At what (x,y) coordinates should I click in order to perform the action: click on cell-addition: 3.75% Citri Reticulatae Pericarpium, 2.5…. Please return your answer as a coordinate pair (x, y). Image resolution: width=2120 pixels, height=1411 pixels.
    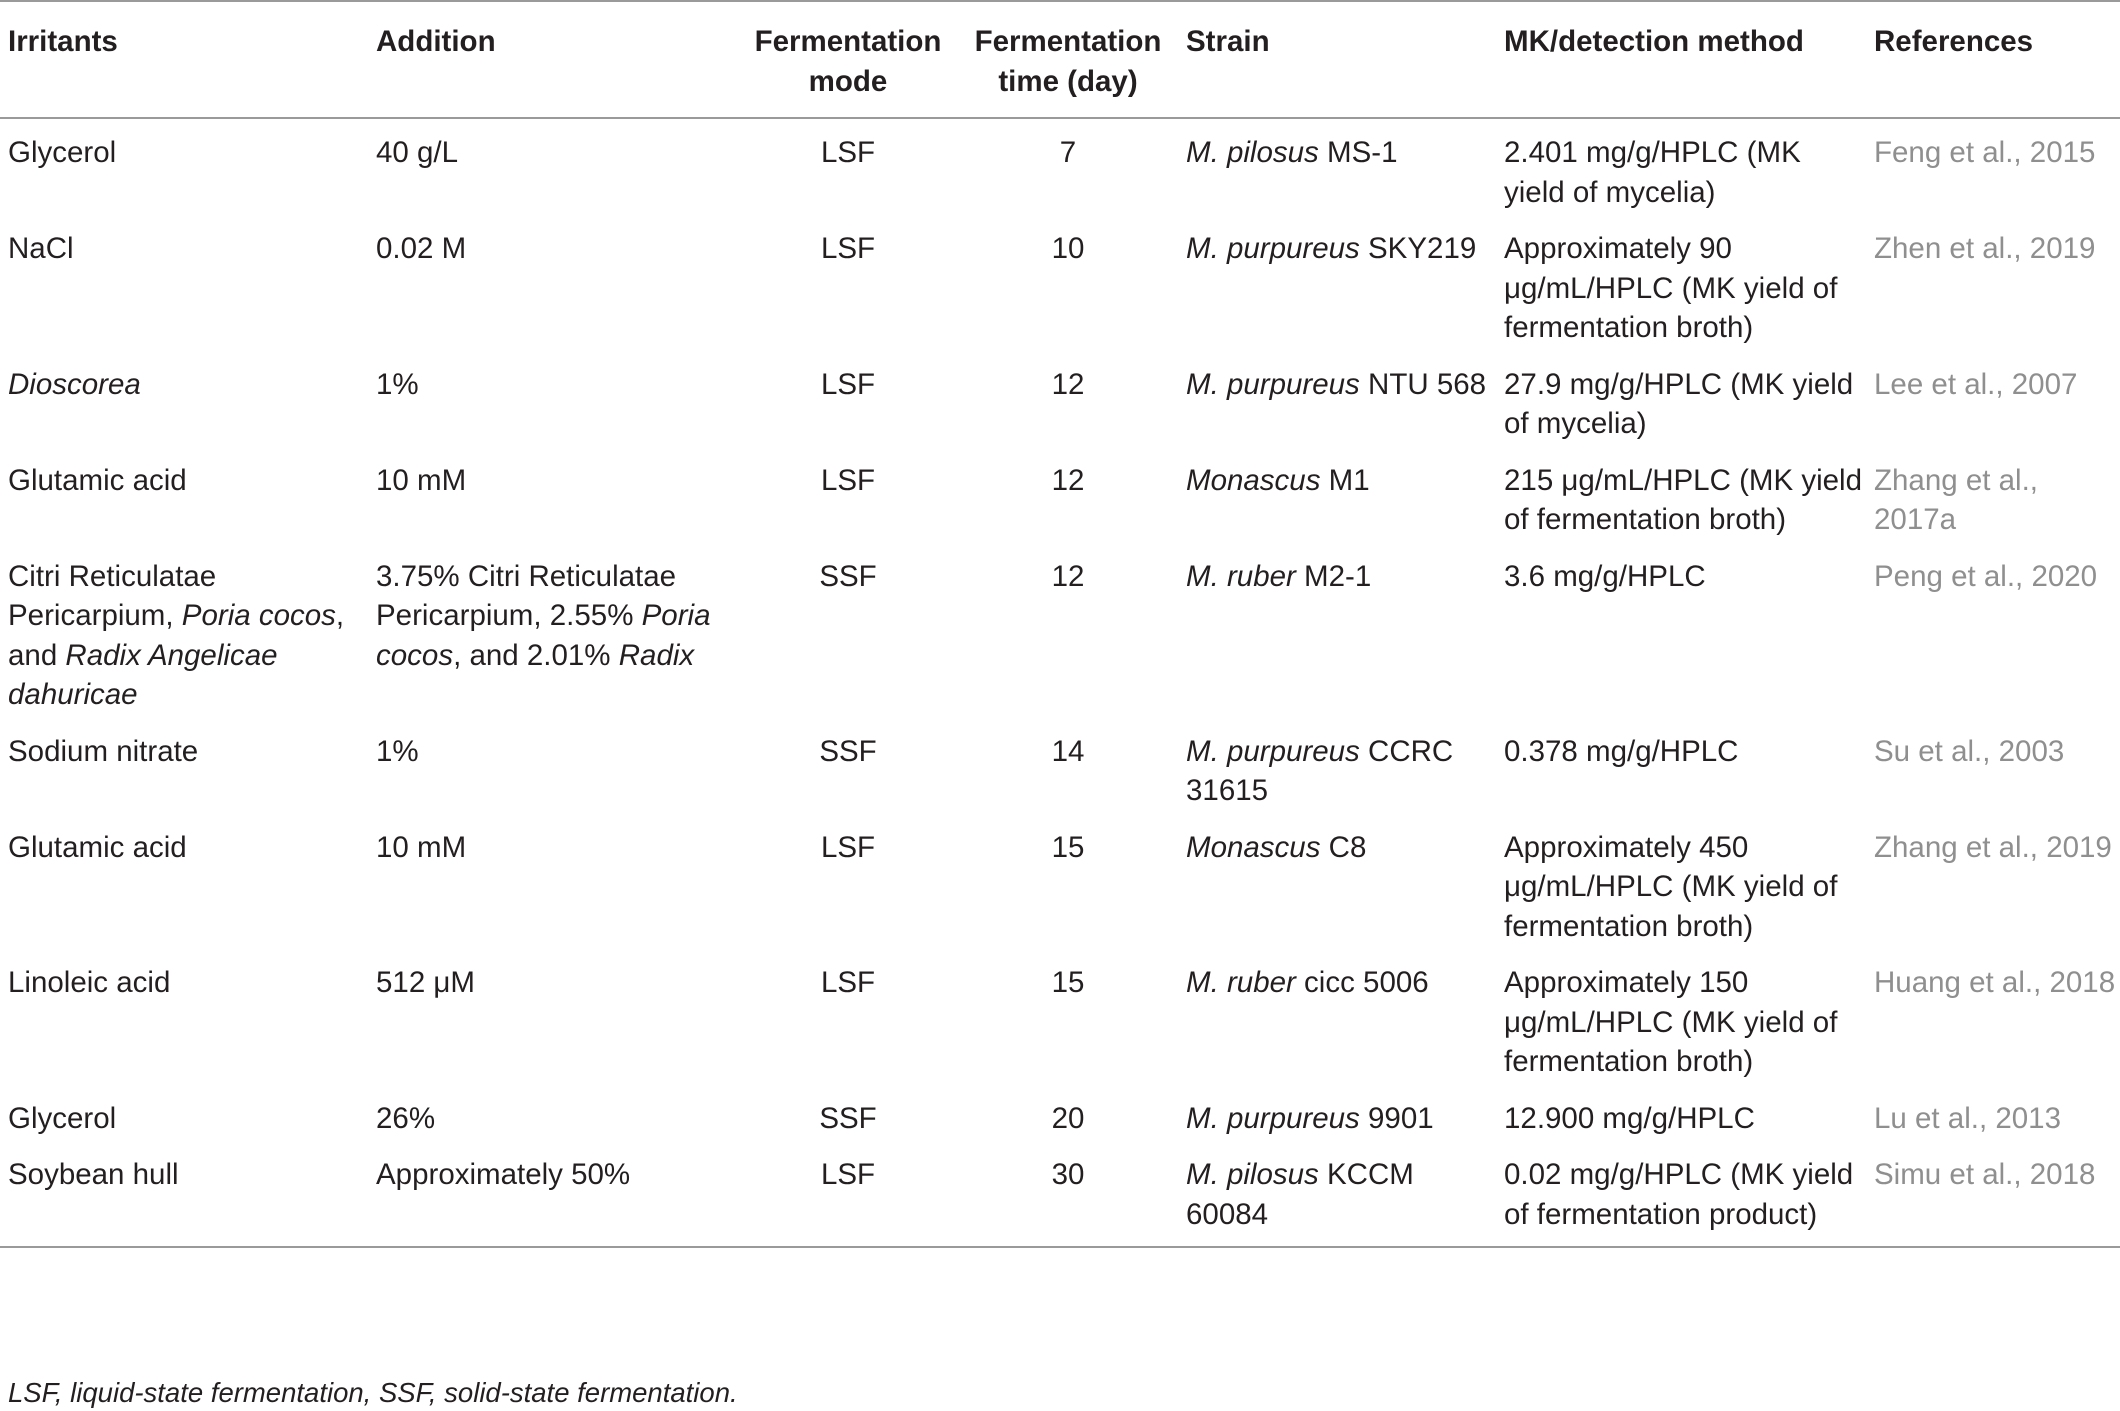
    Looking at the image, I should click on (553, 633).